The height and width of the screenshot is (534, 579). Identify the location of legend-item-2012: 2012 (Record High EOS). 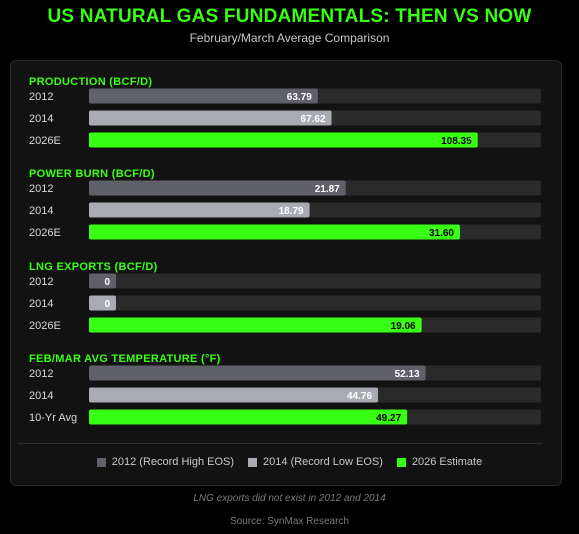
(165, 462).